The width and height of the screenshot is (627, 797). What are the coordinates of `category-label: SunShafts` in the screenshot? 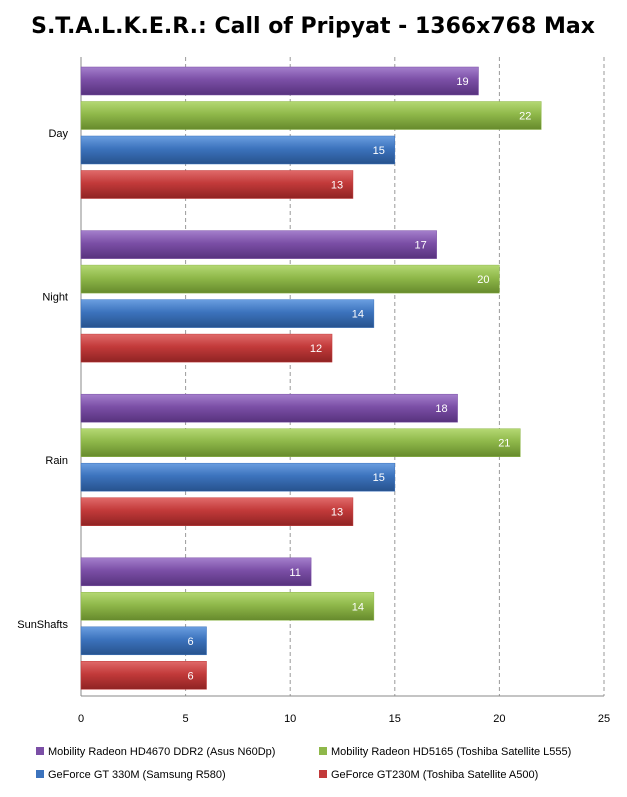 It's located at (42, 625).